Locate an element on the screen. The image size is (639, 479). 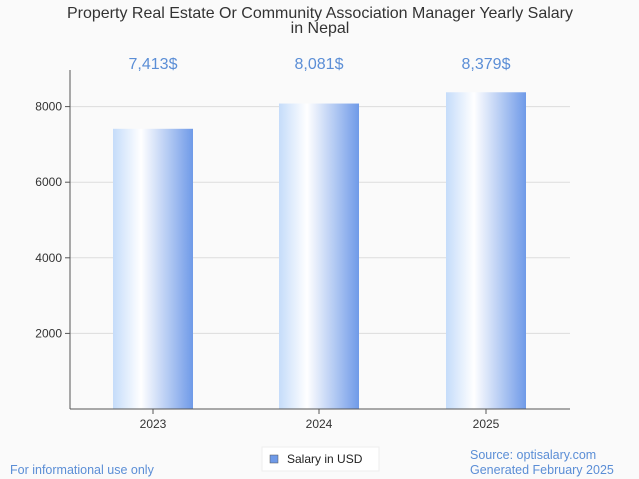
data-labels: 7,413$ 8,081$ 8,379$ is located at coordinates (320, 64).